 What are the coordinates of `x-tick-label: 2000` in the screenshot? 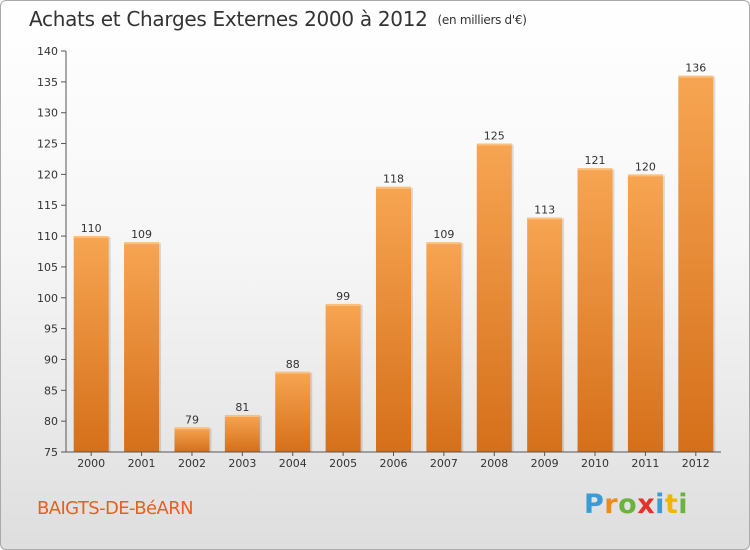 It's located at (91, 463).